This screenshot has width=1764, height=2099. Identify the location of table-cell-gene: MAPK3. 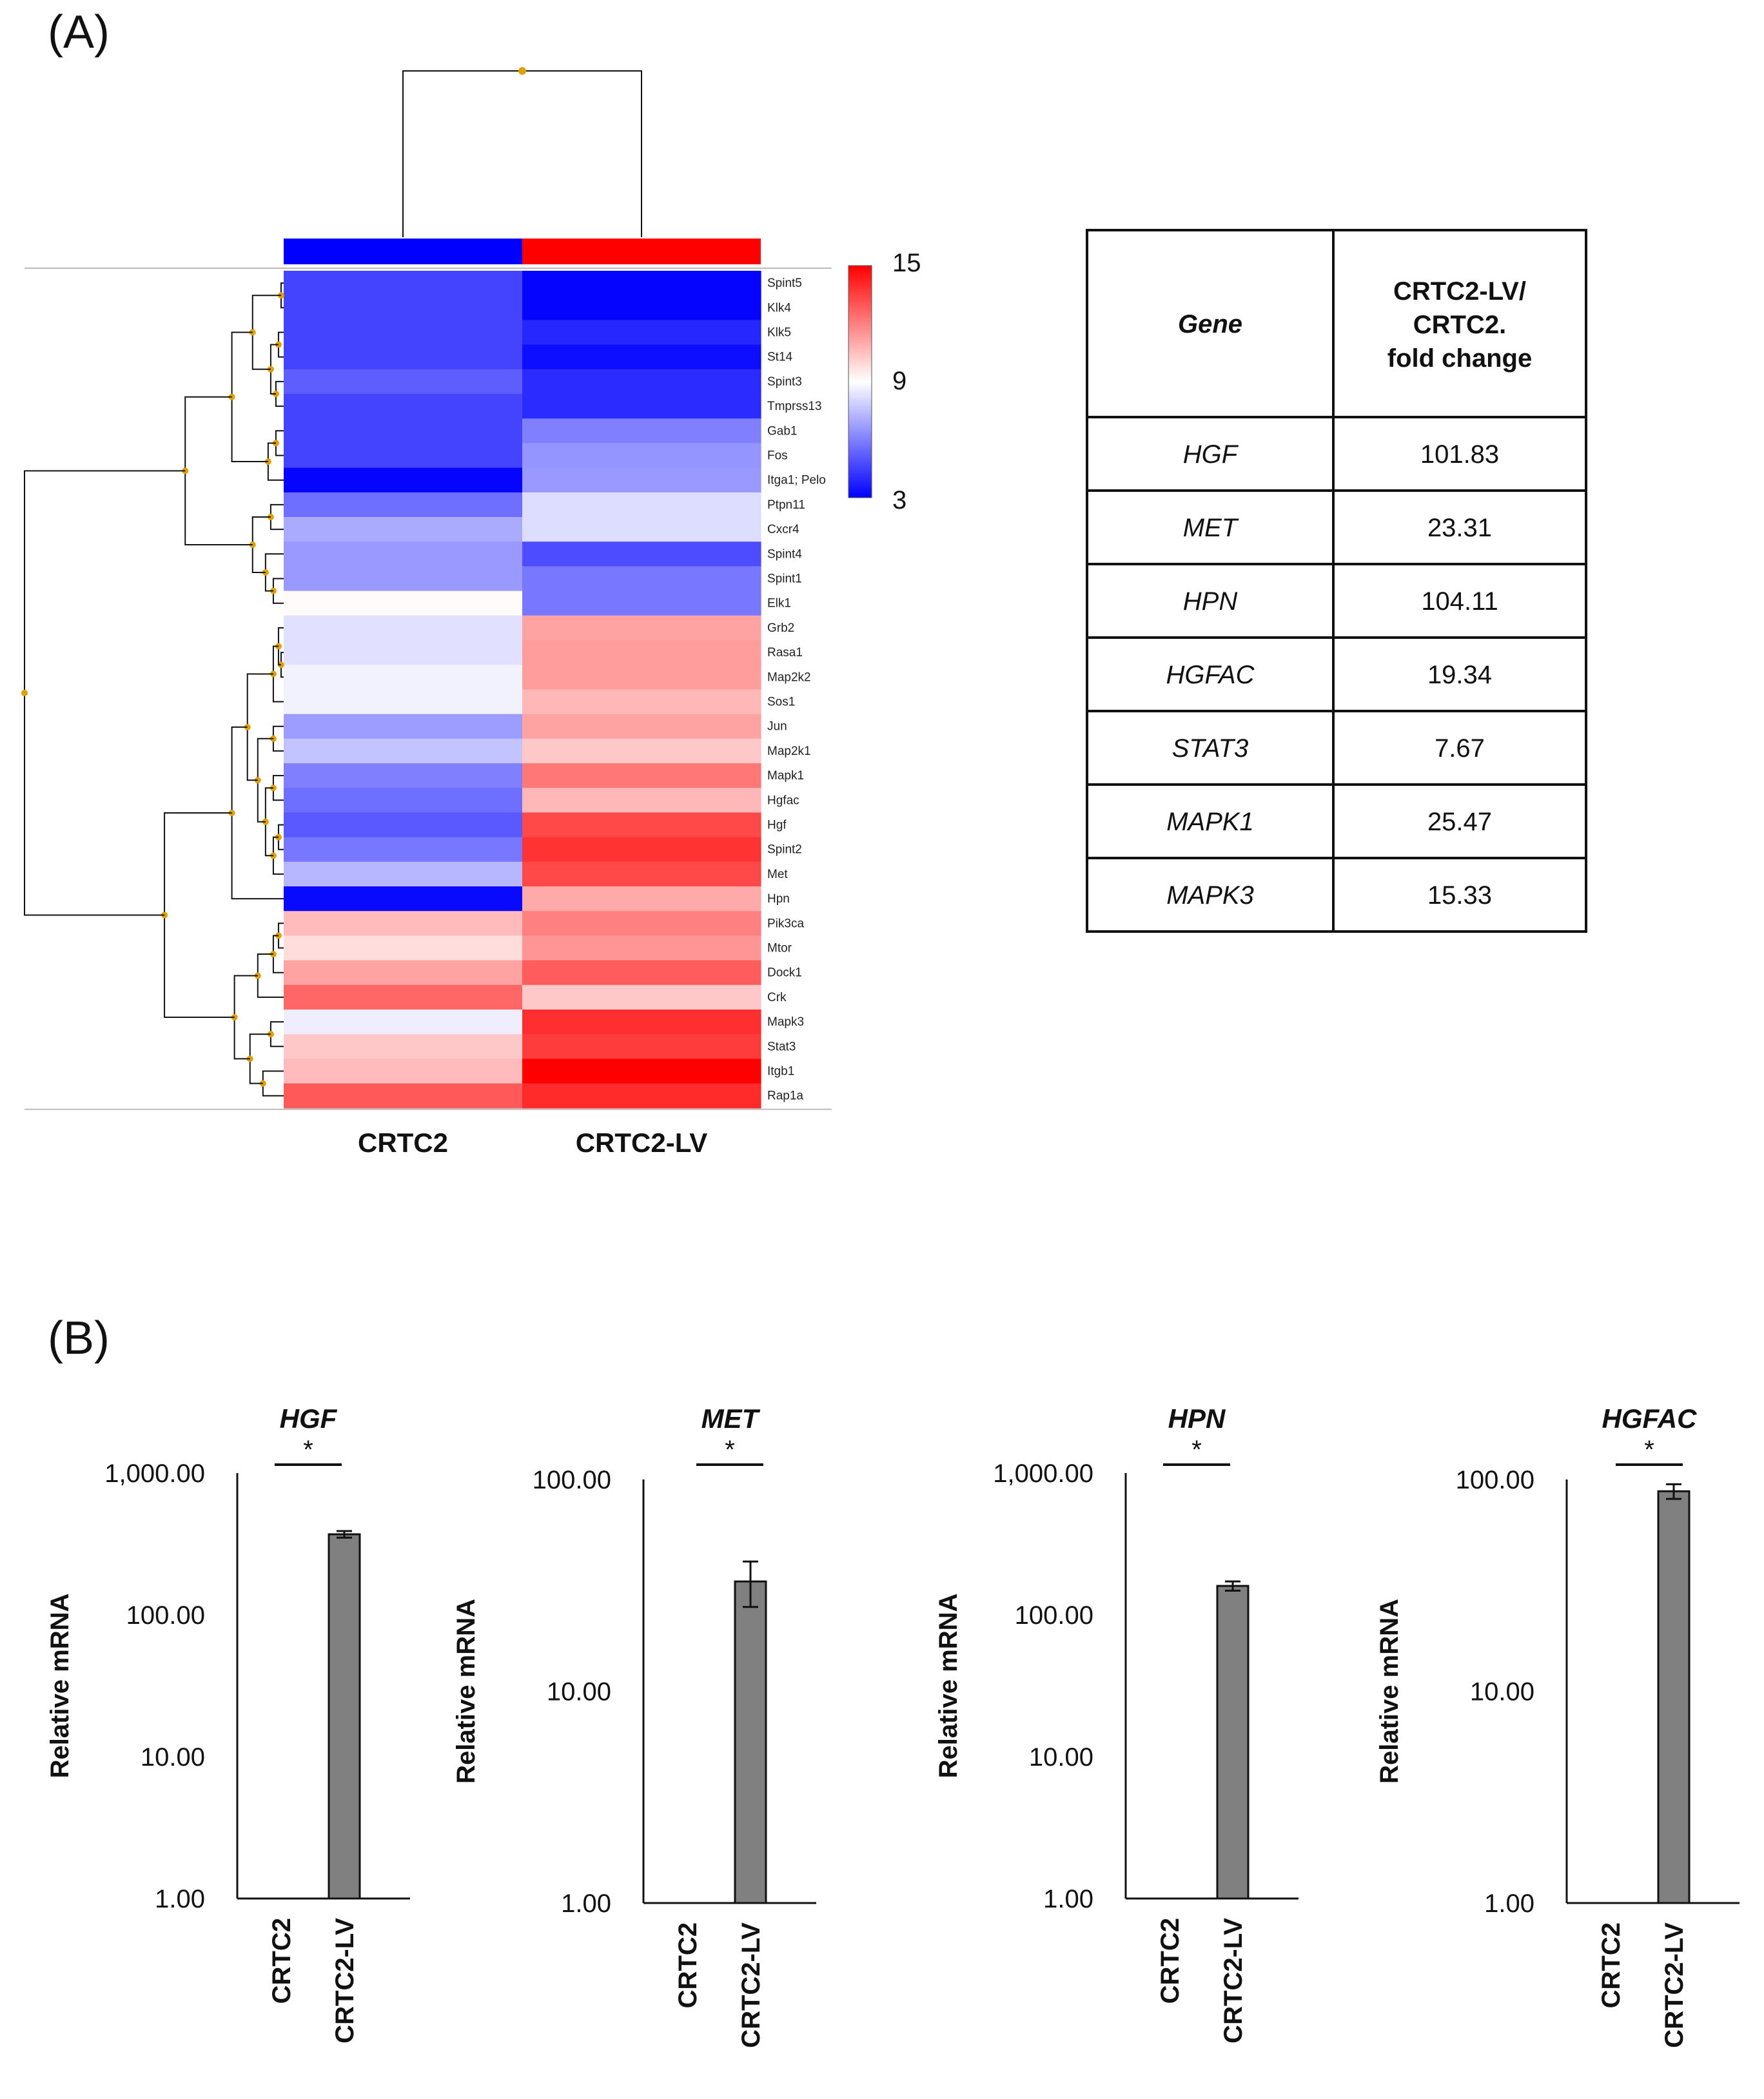
(1210, 896).